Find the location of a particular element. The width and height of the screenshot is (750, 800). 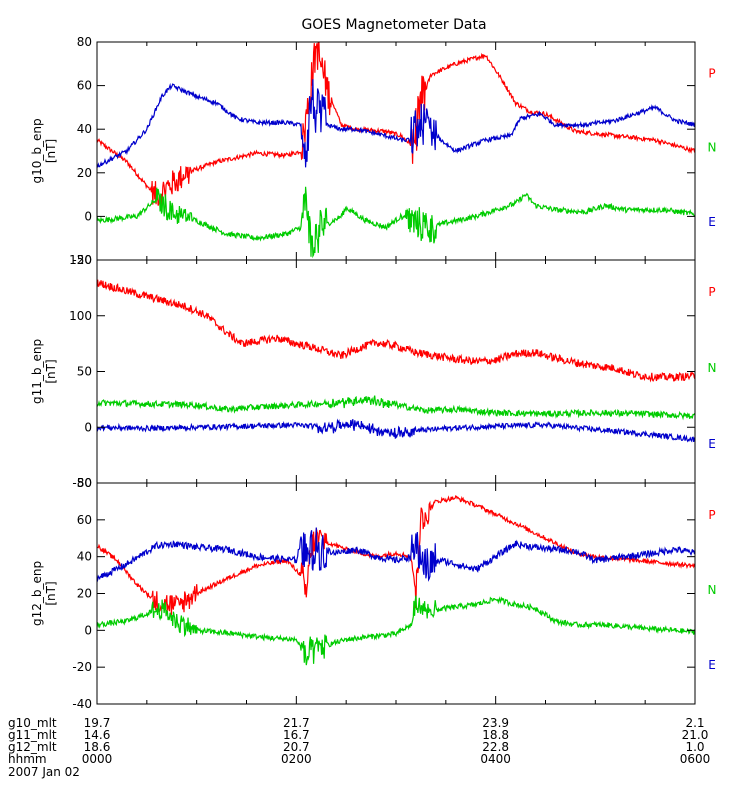

footer-date: 2007 Jan 02 is located at coordinates (44, 772).